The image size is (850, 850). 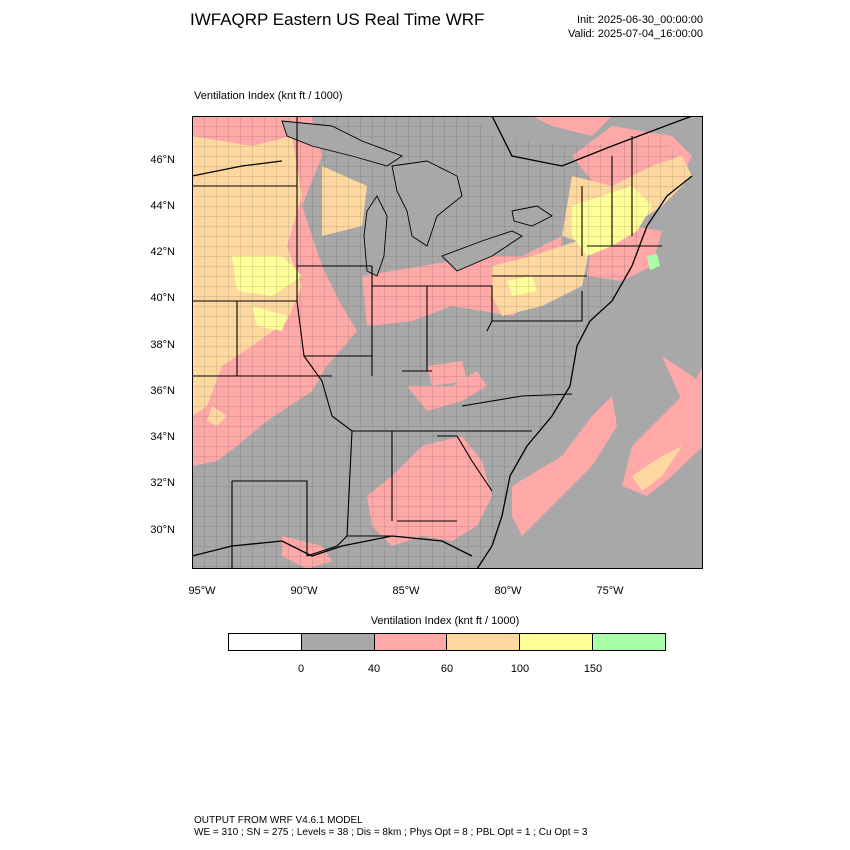 I want to click on lat-label-46: 46°N, so click(x=162, y=160).